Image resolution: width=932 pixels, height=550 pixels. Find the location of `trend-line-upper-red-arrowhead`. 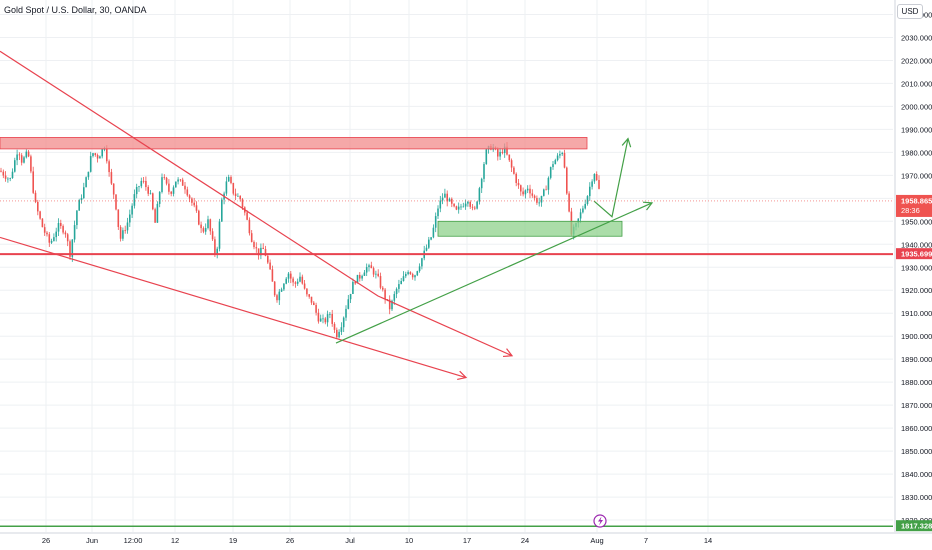

trend-line-upper-red-arrowhead is located at coordinates (508, 353).